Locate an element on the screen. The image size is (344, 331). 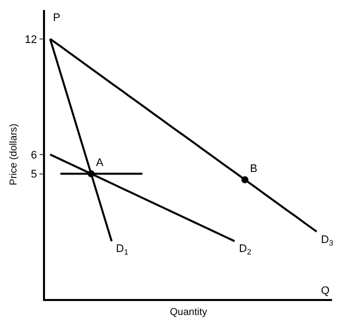
annotation: P is located at coordinates (56, 18).